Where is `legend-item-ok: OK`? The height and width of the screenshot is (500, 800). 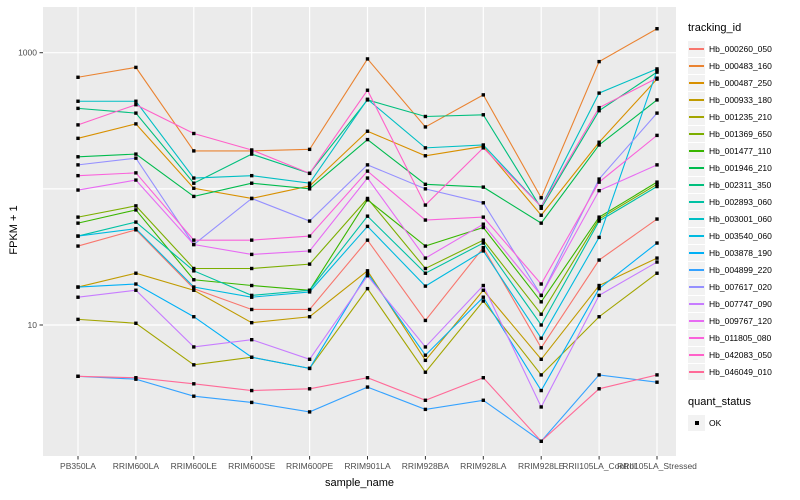
legend-item-ok: OK is located at coordinates (743, 422).